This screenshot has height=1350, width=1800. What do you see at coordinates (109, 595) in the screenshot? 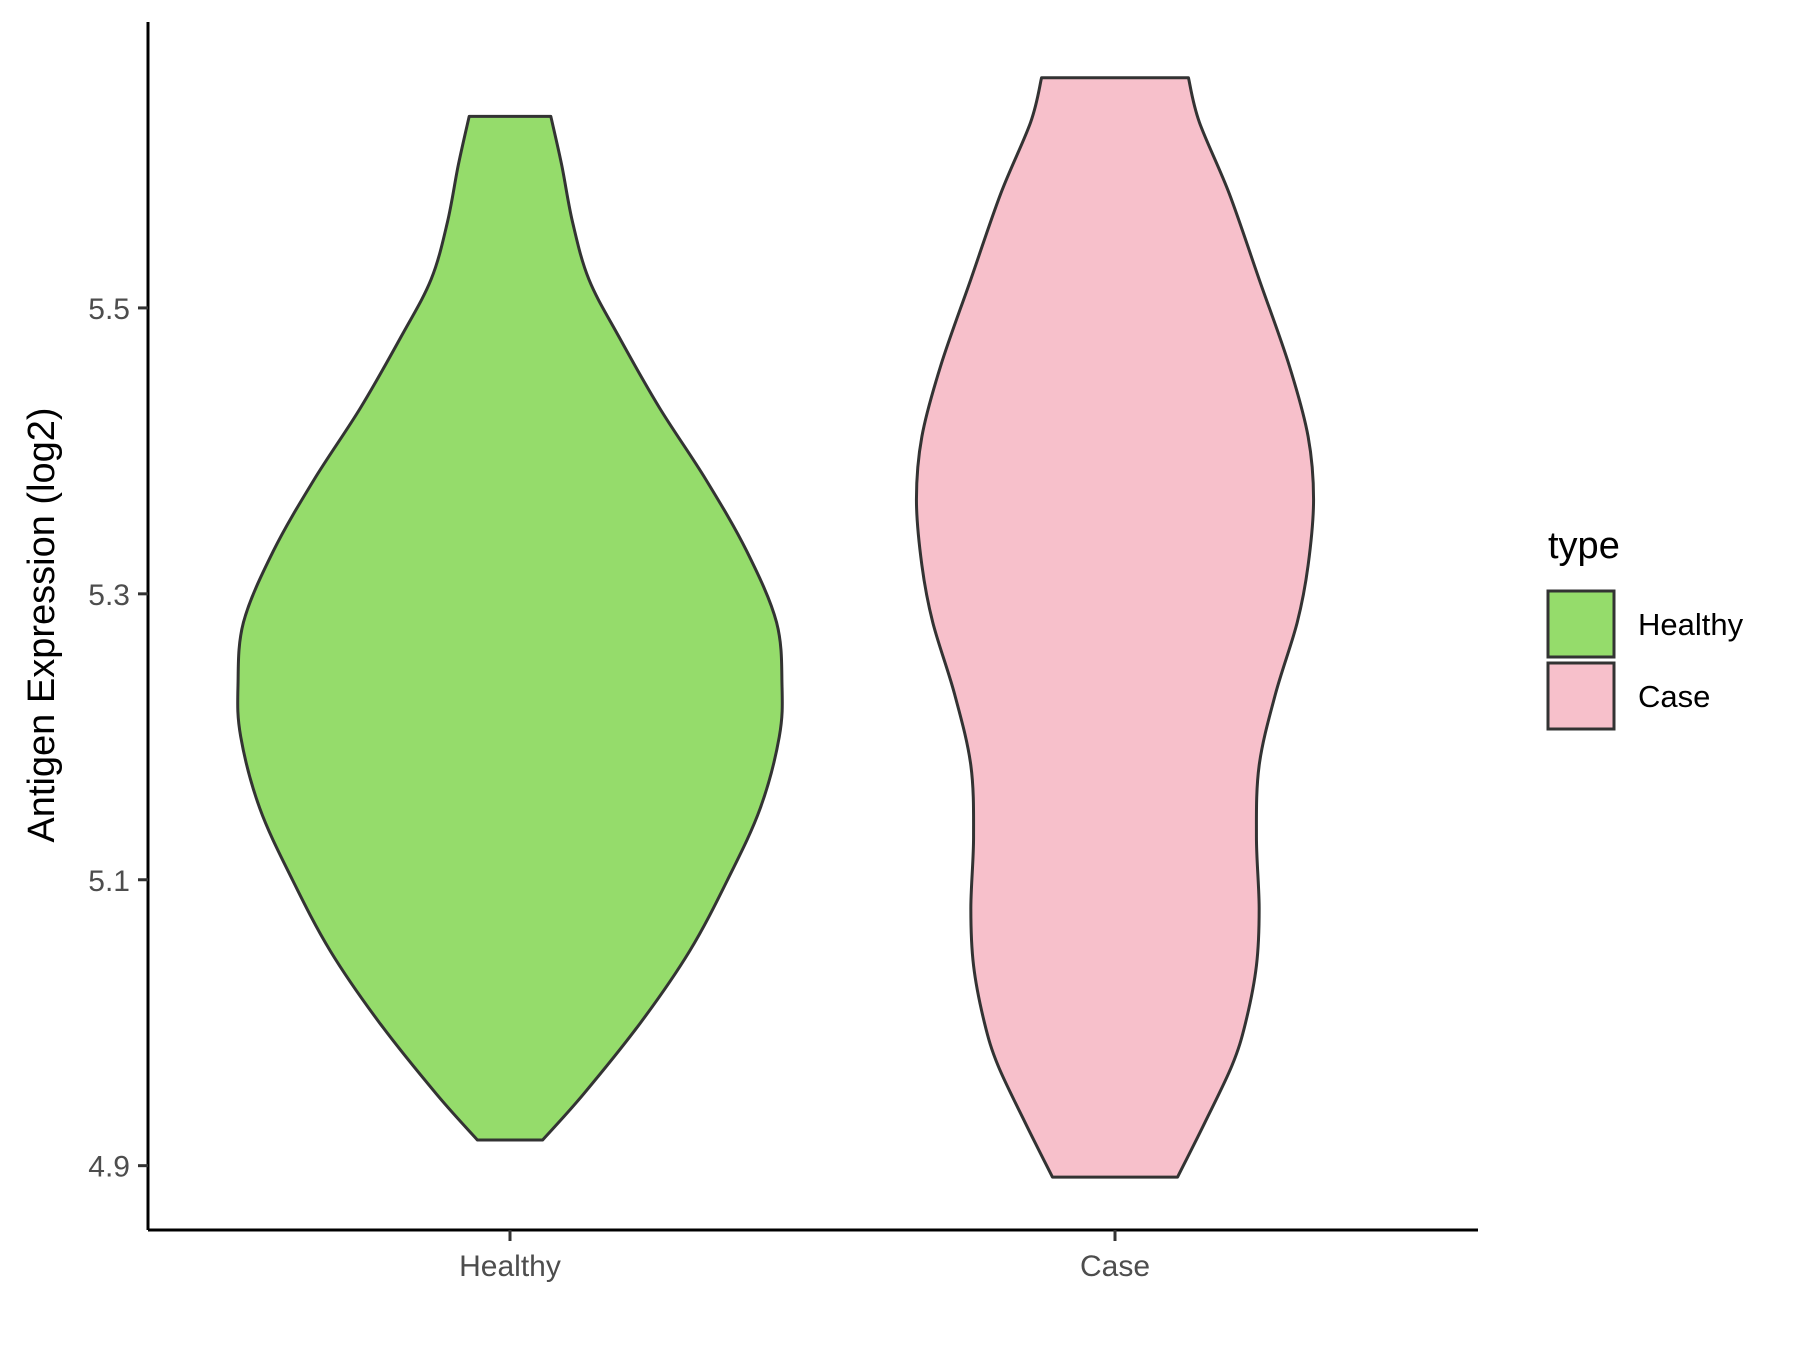
I see `y-tick-label: 5.3` at bounding box center [109, 595].